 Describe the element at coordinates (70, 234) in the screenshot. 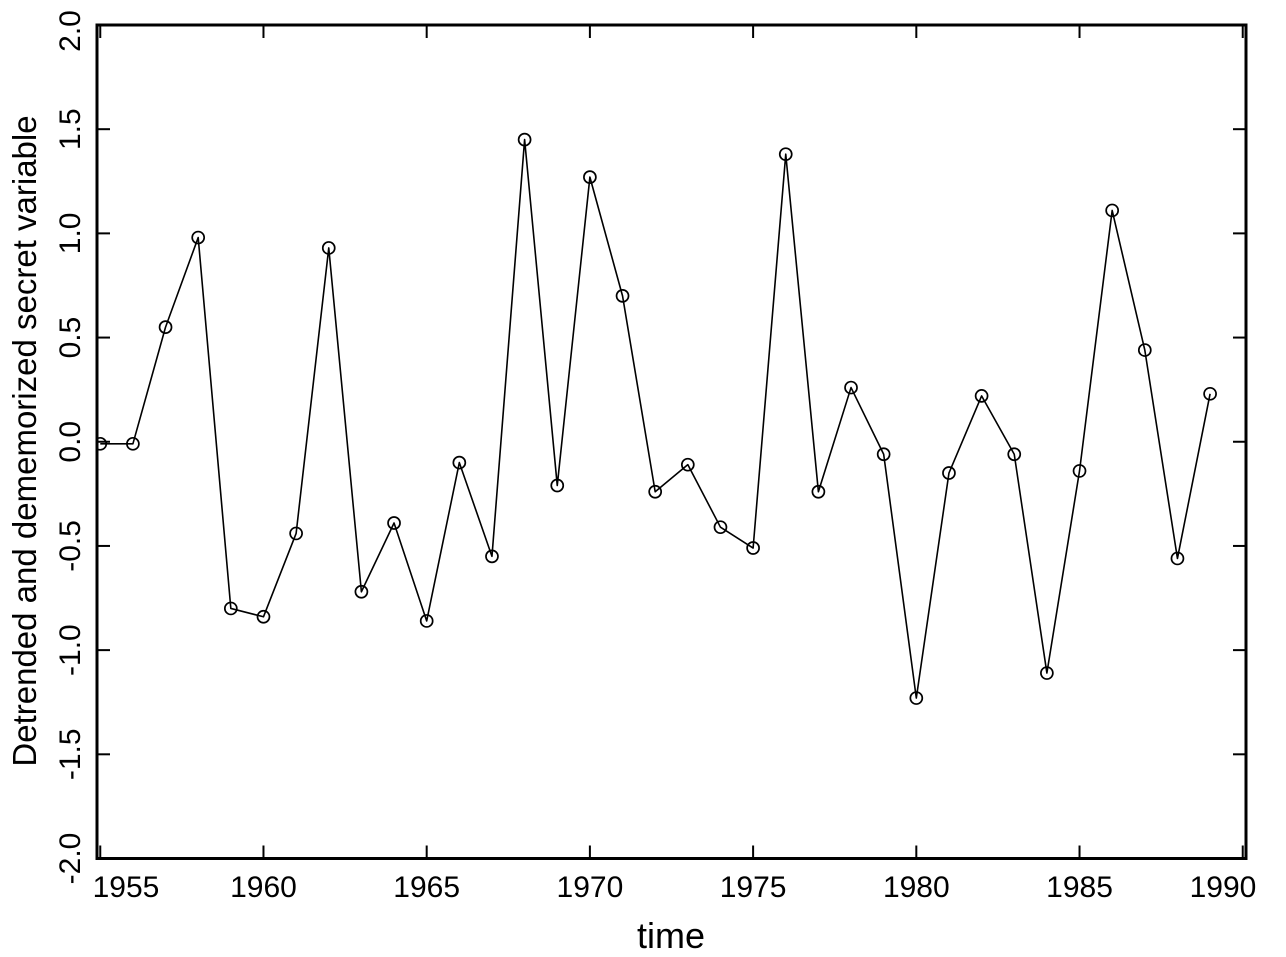

I see `y-tick-label: 1.0` at that location.